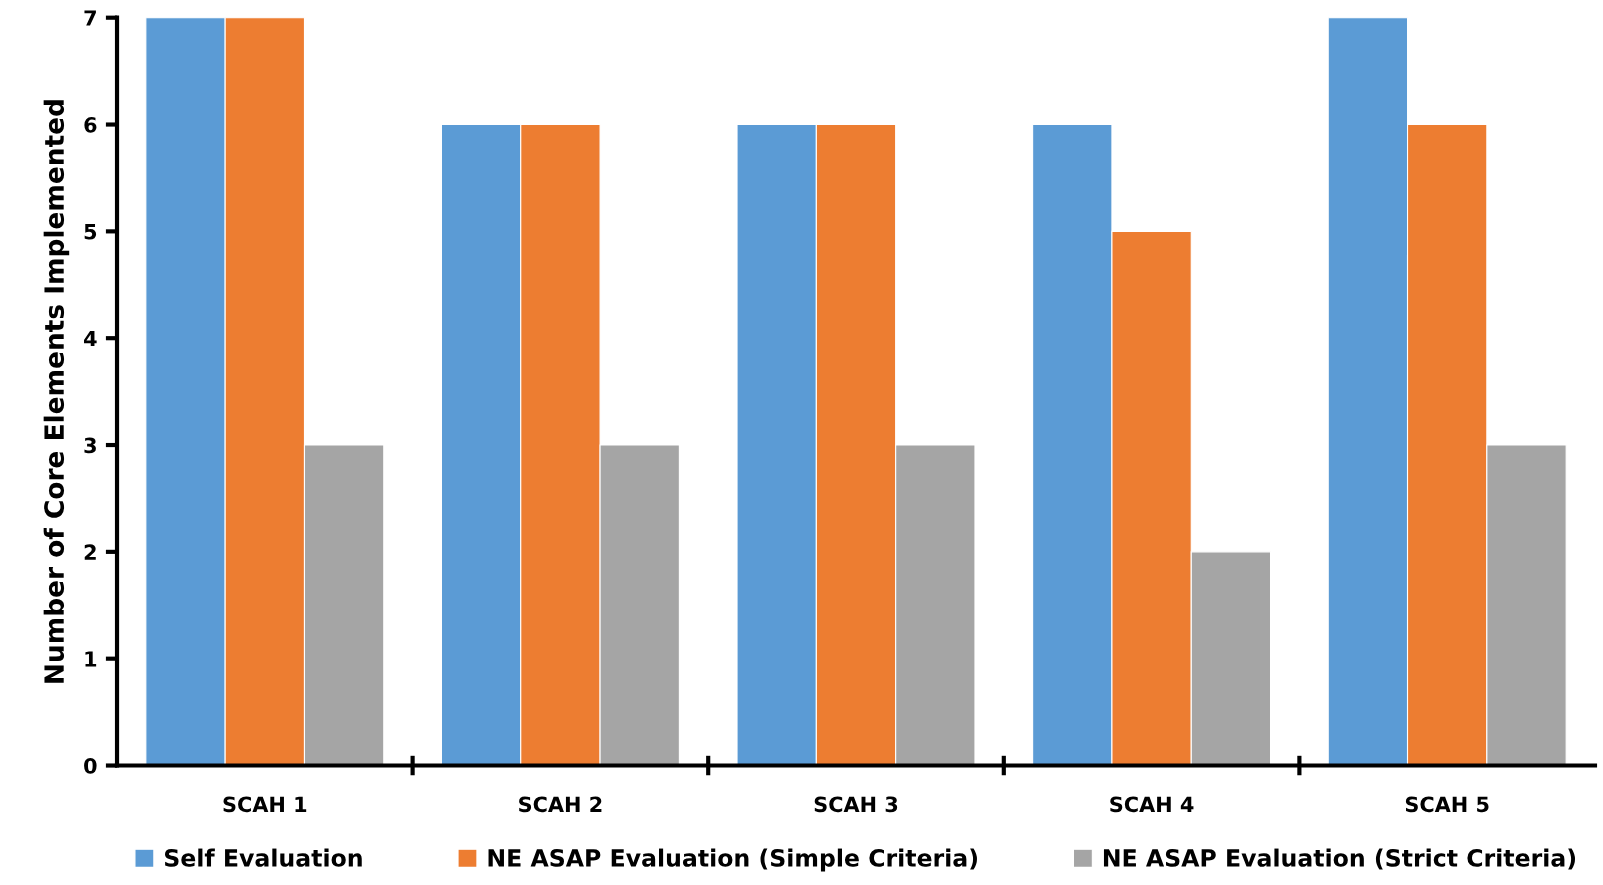 The width and height of the screenshot is (1603, 885). I want to click on y-tick-label: 4, so click(90, 338).